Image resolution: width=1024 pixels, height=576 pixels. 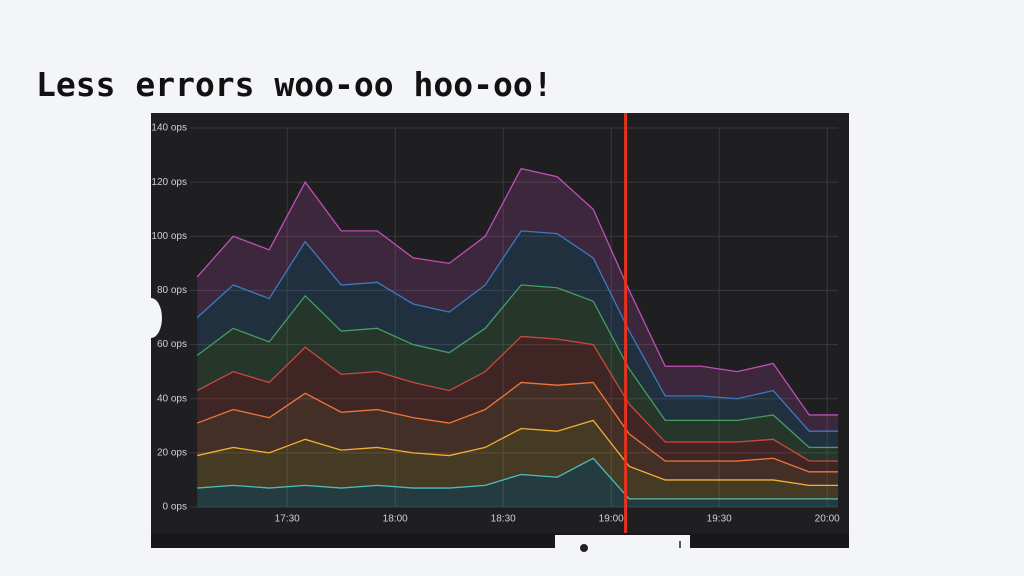 What do you see at coordinates (584, 548) in the screenshot?
I see `slider-handle` at bounding box center [584, 548].